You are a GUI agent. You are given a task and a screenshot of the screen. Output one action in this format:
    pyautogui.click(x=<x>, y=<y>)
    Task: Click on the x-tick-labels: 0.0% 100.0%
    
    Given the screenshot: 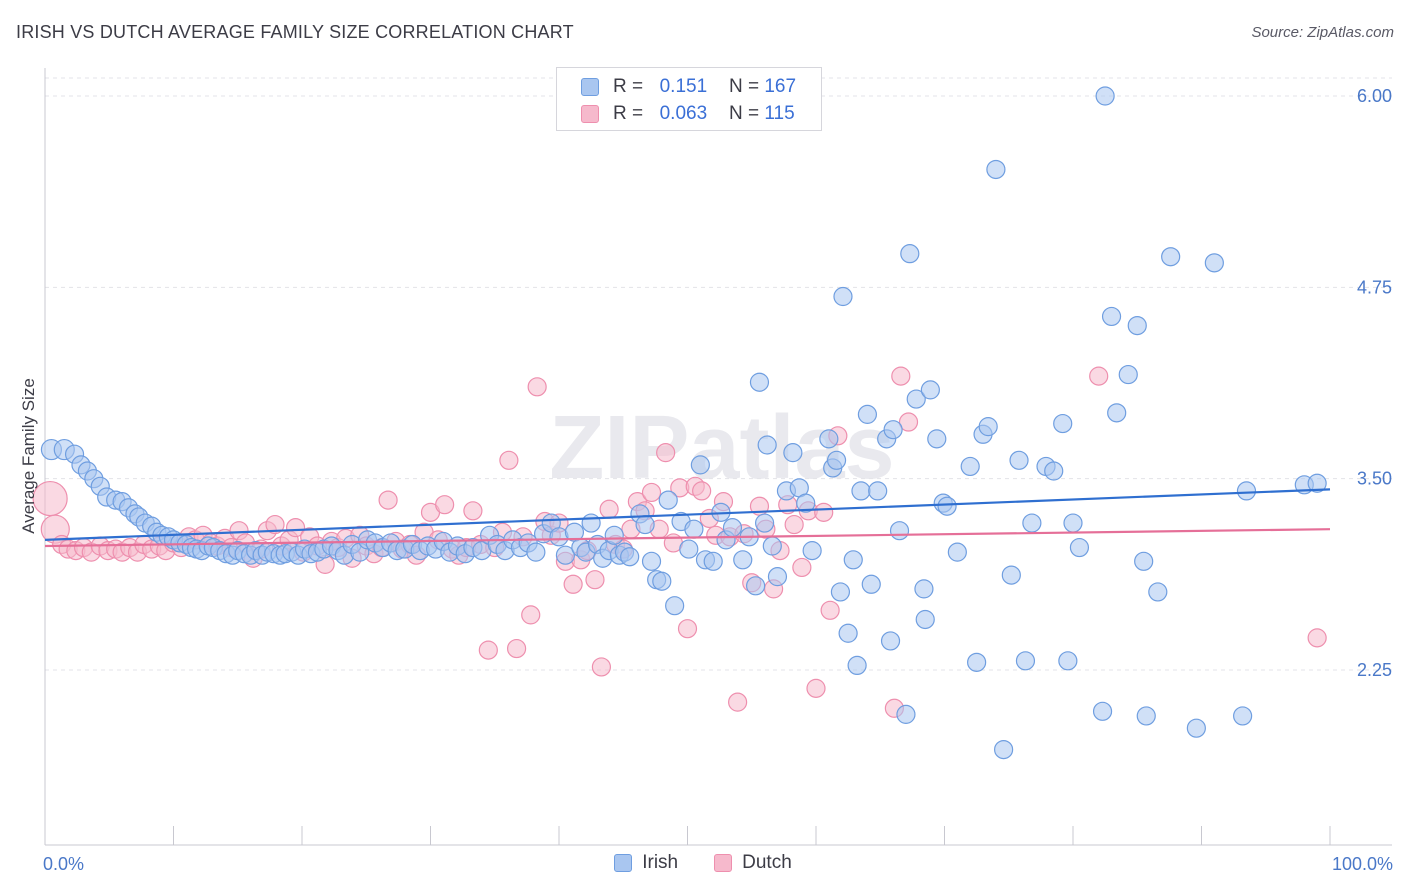 What is the action you would take?
    pyautogui.click(x=718, y=864)
    